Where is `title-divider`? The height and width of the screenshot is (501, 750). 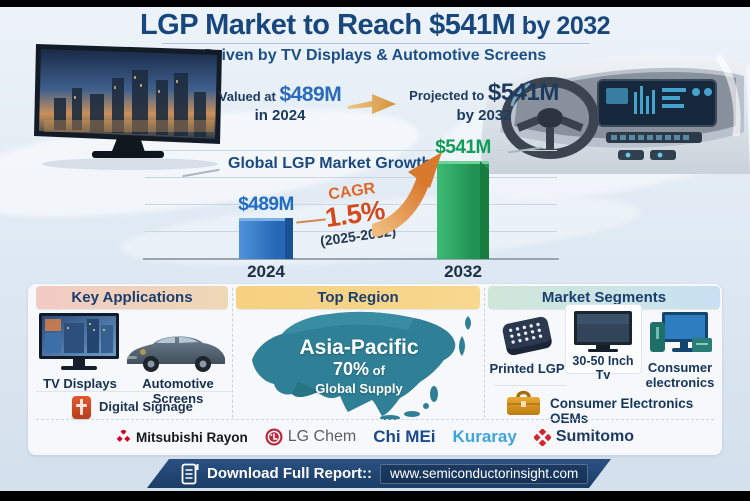
title-divider is located at coordinates (376, 43).